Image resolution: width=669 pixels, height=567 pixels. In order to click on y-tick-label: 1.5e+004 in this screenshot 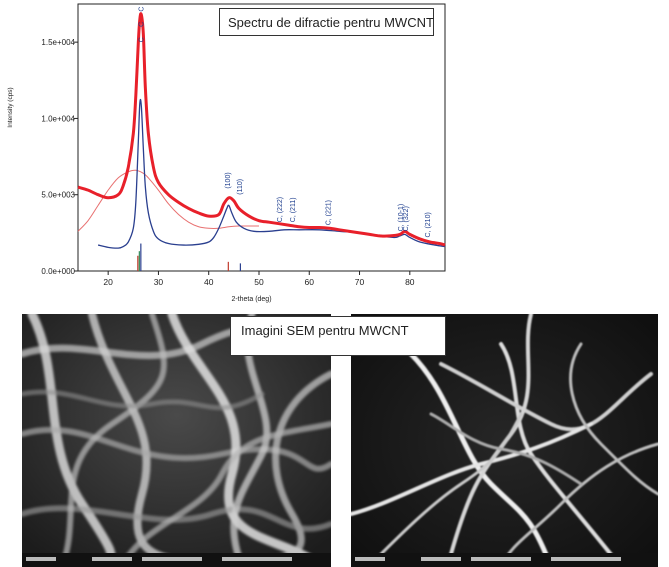, I will do `click(58, 42)`.